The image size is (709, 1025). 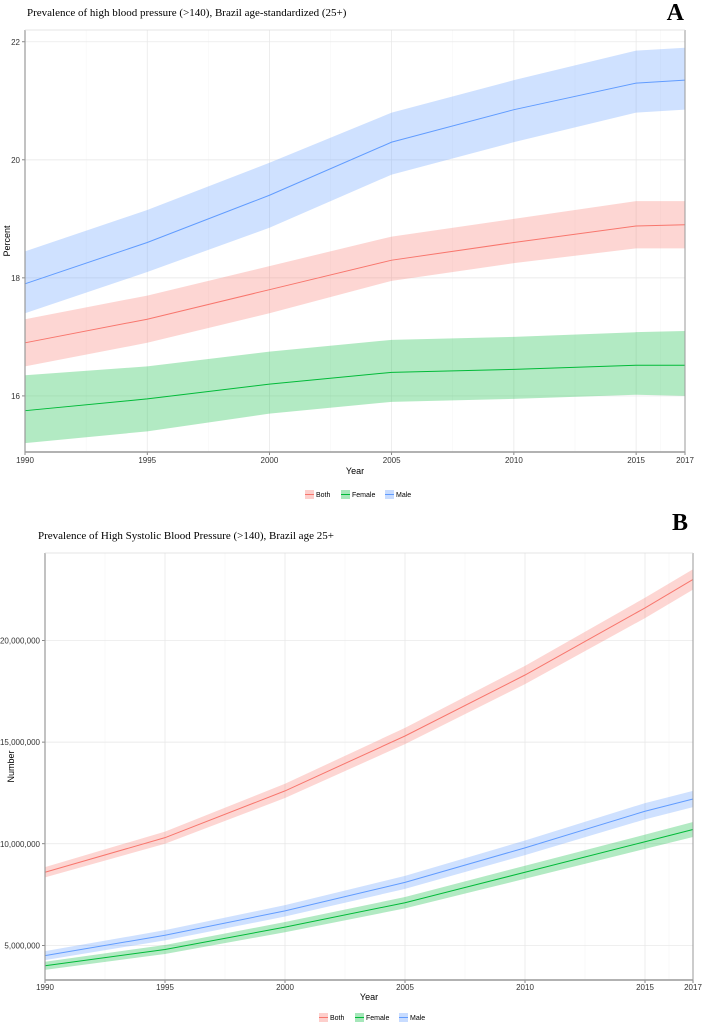 I want to click on y-tick-label: 20,000,000, so click(x=20, y=640).